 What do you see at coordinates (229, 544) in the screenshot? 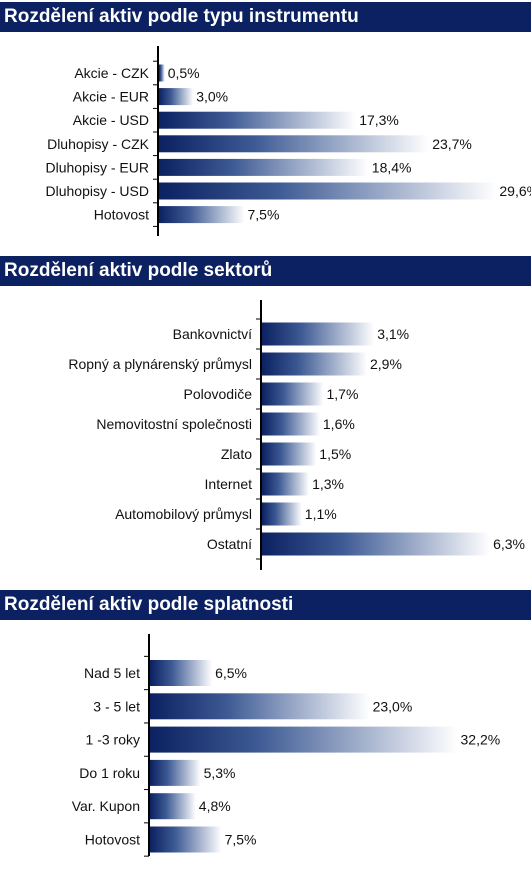
I see `category-label-ostatni: Ostatní` at bounding box center [229, 544].